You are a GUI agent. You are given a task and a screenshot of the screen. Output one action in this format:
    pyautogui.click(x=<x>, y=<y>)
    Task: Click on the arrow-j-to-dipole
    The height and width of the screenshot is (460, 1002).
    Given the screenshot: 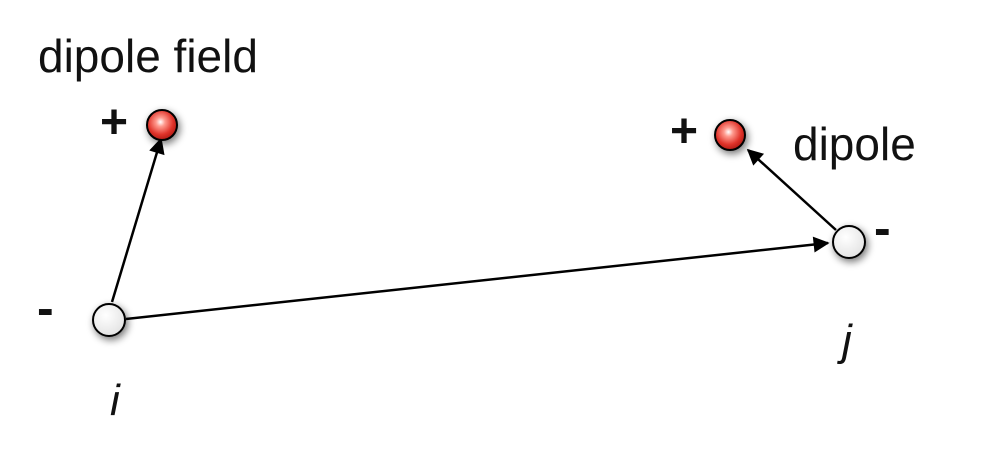 What is the action you would take?
    pyautogui.click(x=791, y=189)
    